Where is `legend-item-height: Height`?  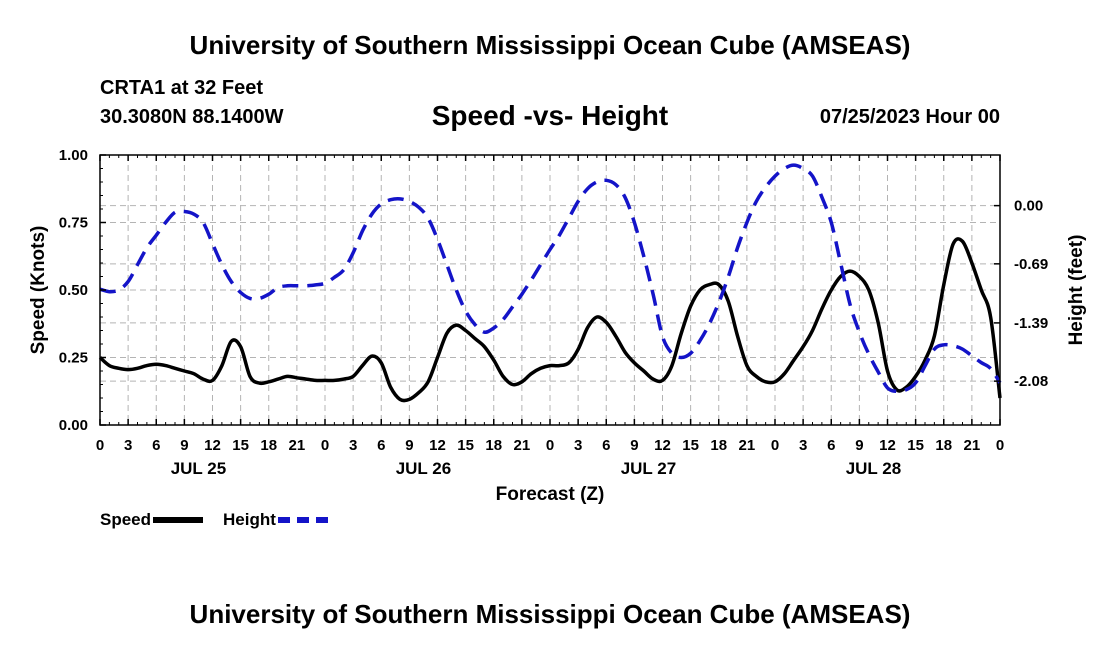 legend-item-height: Height is located at coordinates (275, 520).